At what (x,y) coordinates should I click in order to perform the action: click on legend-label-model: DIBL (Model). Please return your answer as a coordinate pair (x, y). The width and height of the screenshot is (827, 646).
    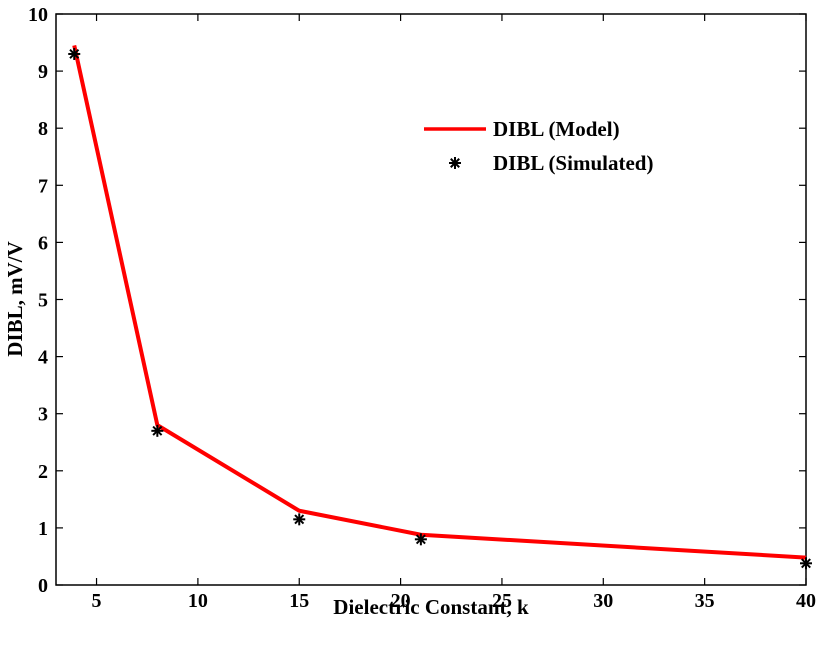
    Looking at the image, I should click on (556, 129).